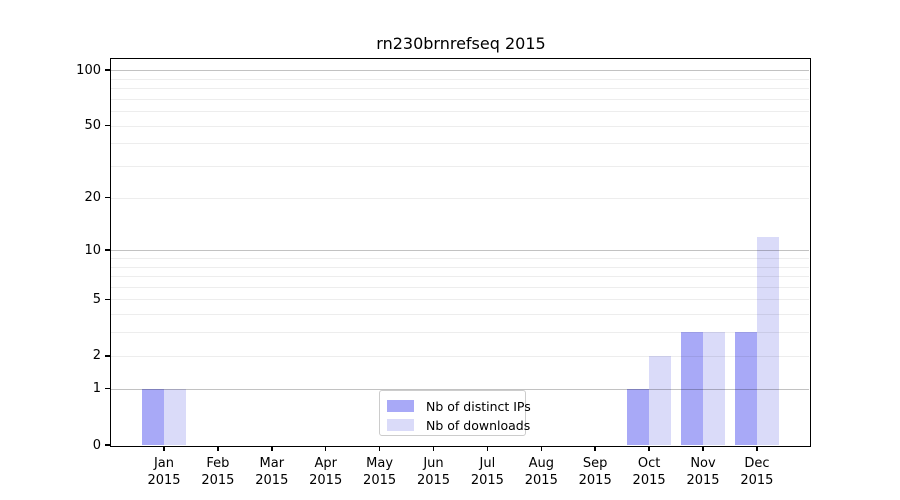 This screenshot has height=500, width=900. Describe the element at coordinates (325, 448) in the screenshot. I see `x-tick-mark-Apr` at that location.